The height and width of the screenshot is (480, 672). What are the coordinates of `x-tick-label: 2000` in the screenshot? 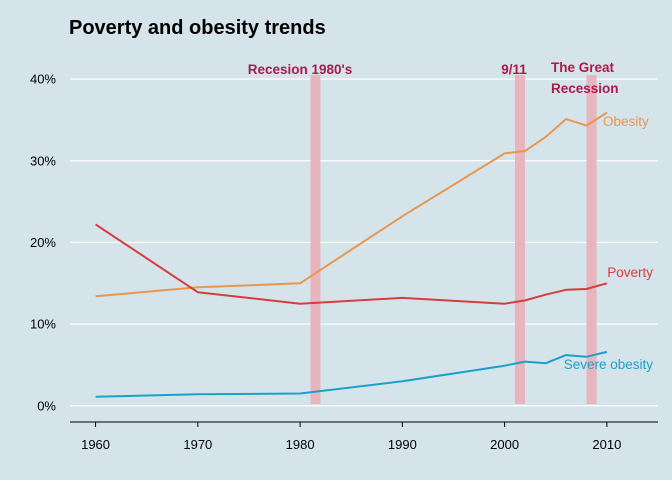 It's located at (504, 444).